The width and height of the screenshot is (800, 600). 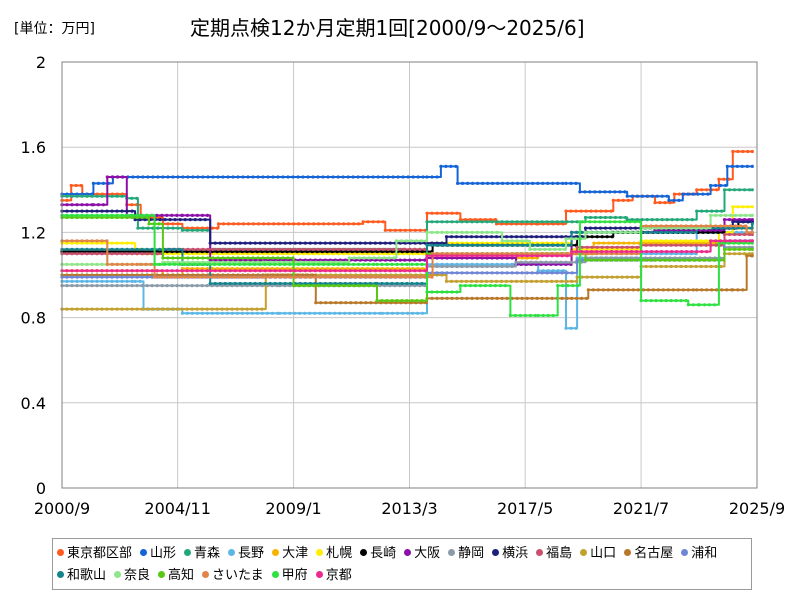 I want to click on legend-item: 長崎, so click(x=378, y=553).